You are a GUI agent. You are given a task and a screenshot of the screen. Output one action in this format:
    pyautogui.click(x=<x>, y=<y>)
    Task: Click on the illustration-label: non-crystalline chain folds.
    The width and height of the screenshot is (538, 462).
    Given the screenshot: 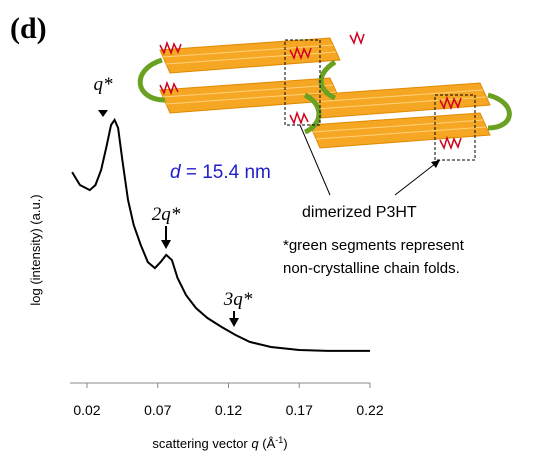 What is the action you would take?
    pyautogui.click(x=371, y=268)
    